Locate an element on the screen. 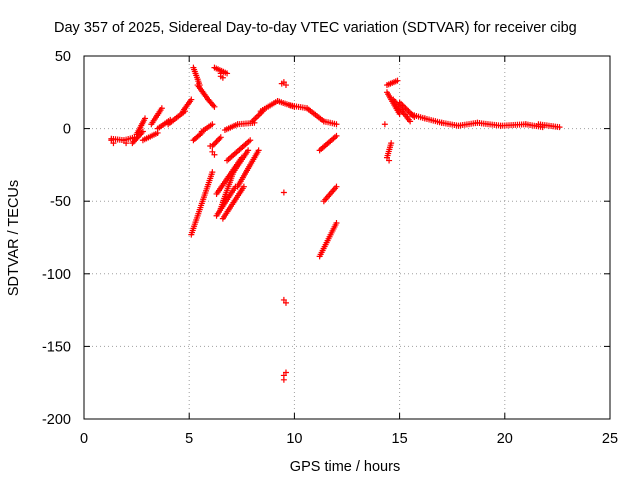  x-tick-labels: 0 5 10 15 20 25 is located at coordinates (349, 439).